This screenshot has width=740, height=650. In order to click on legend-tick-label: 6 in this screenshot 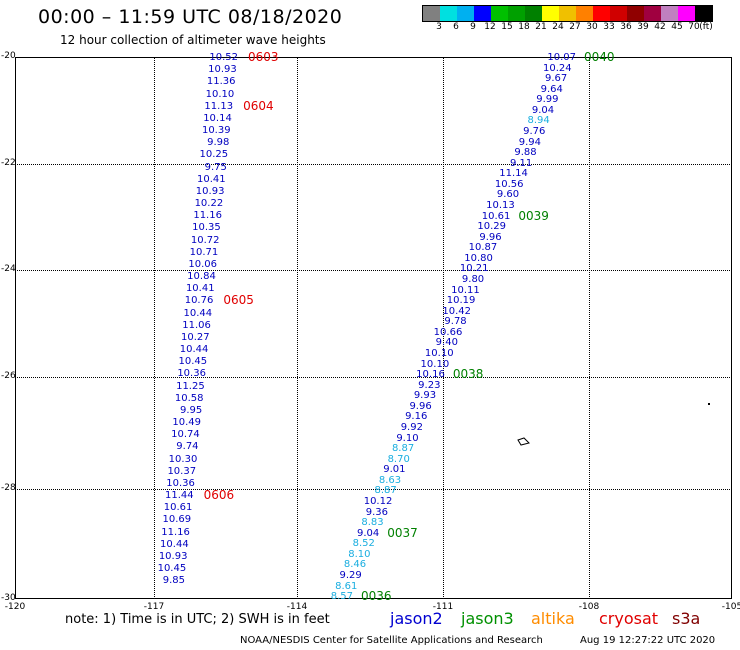, I will do `click(456, 27)`.